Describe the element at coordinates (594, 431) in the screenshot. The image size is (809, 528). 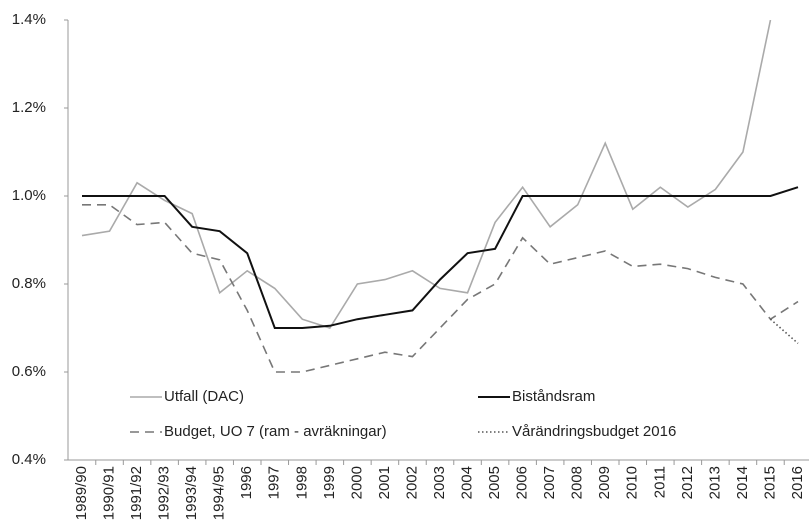
I see `legend-label: Vårändringsbudget 2016` at that location.